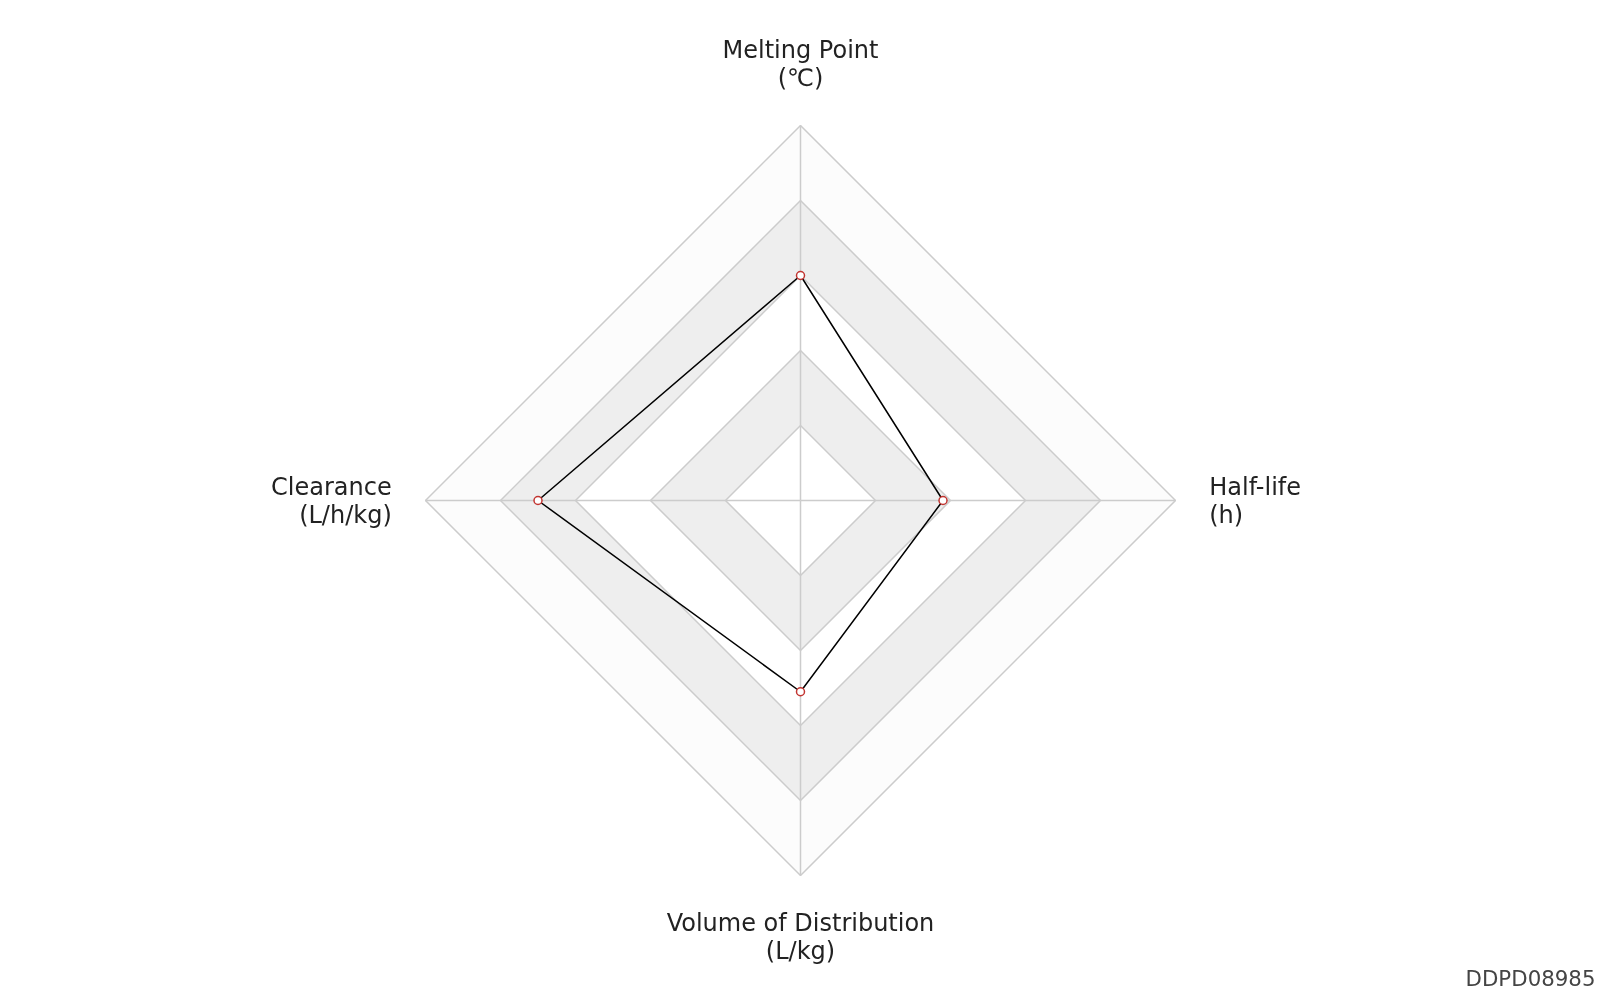 The width and height of the screenshot is (1600, 1000). I want to click on text: DDPD08985, so click(1530, 978).